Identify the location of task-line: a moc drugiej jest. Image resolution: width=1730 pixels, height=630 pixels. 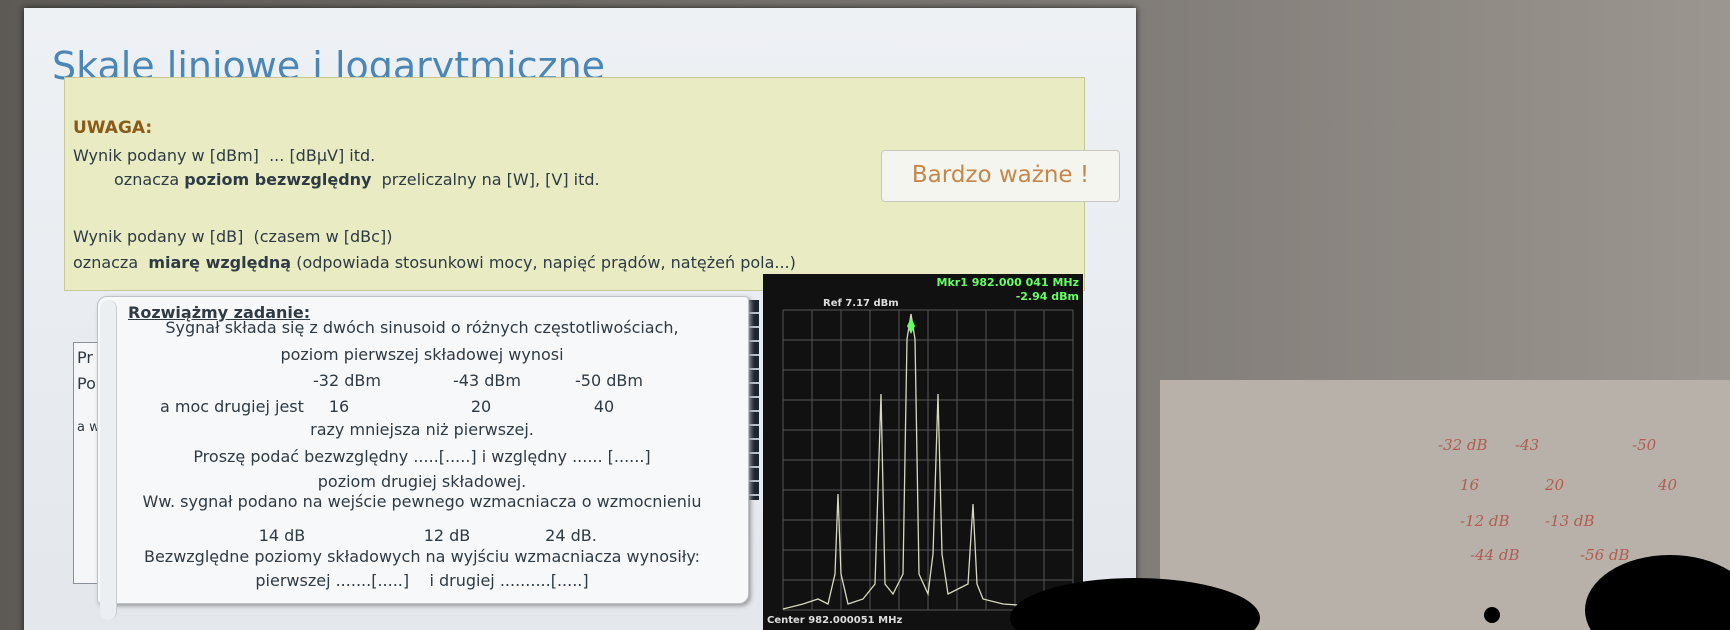
(232, 406).